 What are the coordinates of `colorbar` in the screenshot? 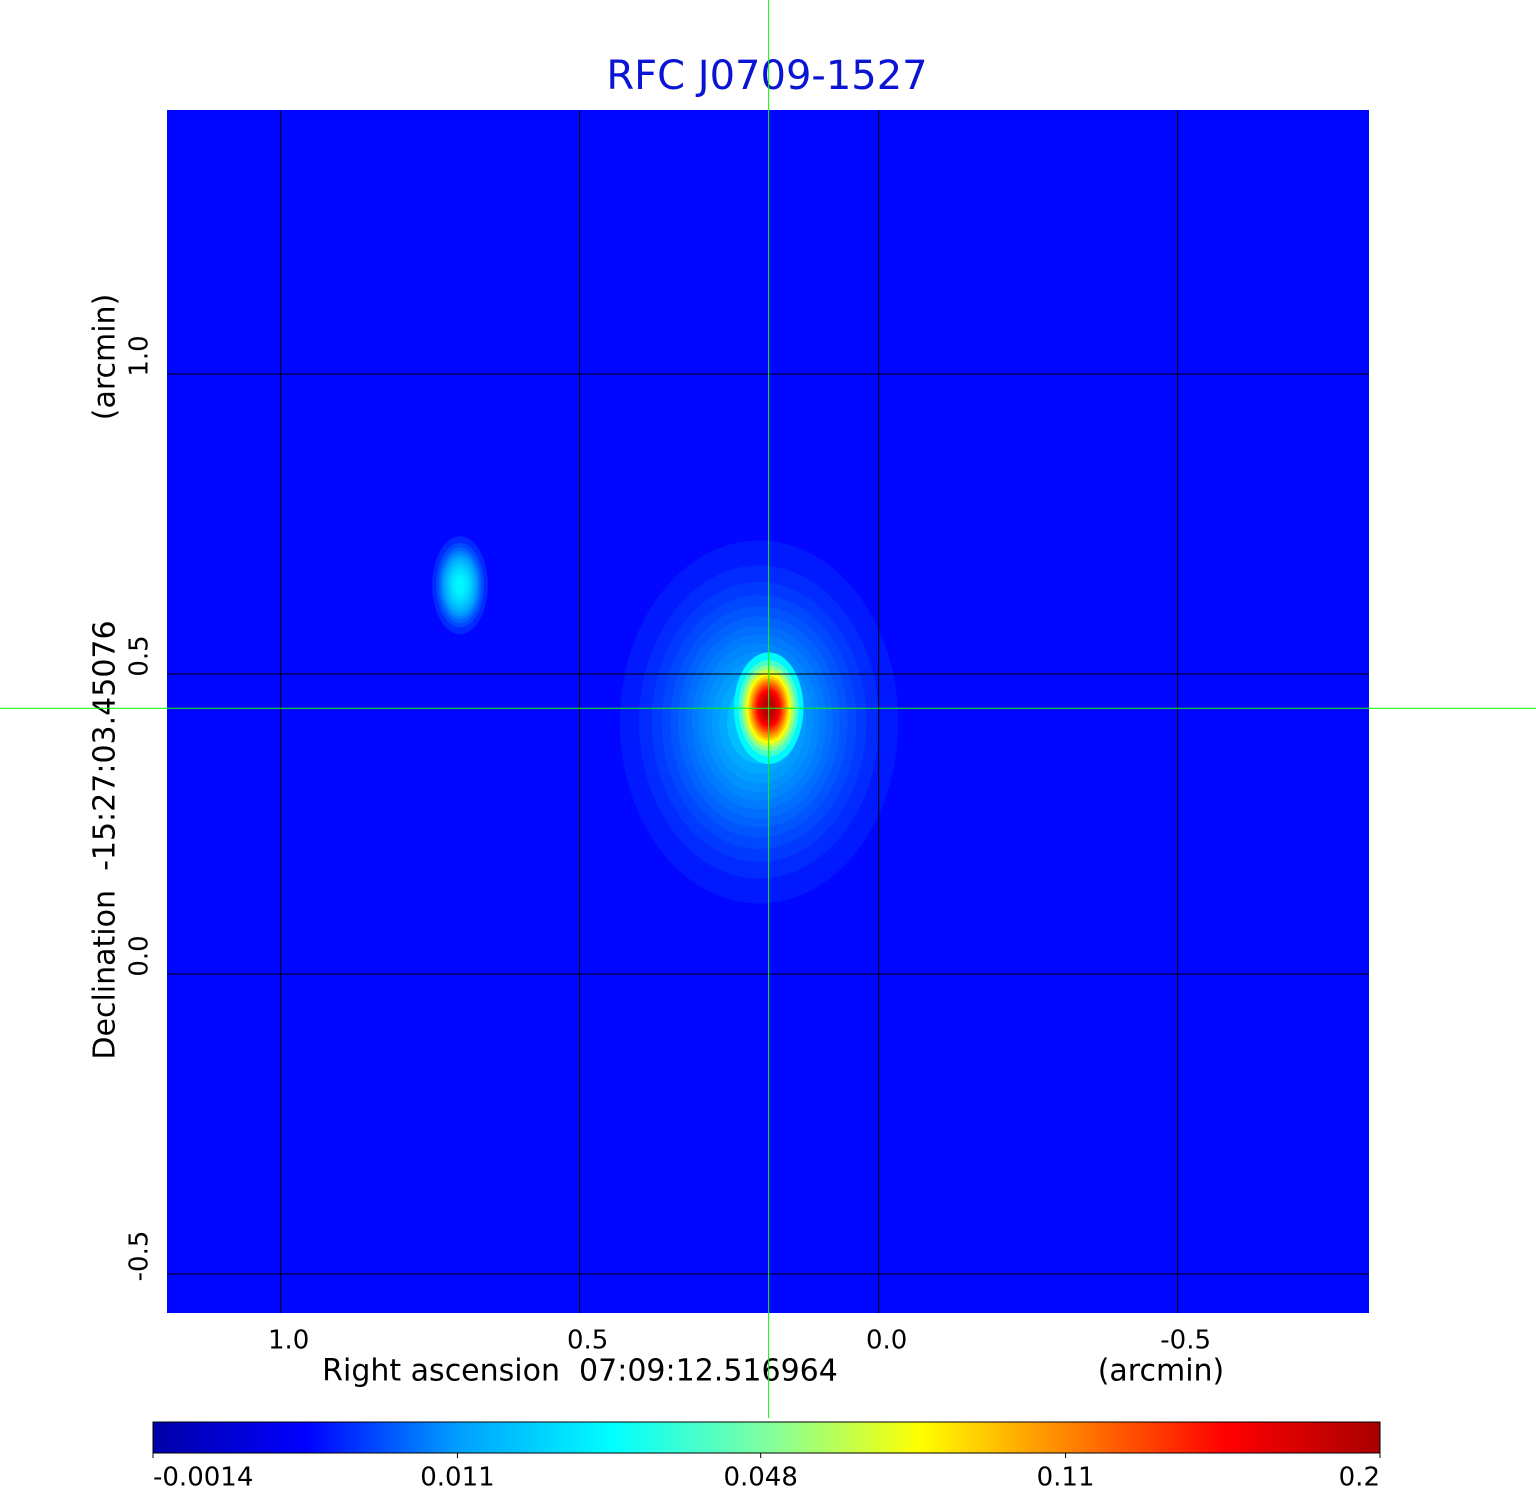 It's located at (766, 1437).